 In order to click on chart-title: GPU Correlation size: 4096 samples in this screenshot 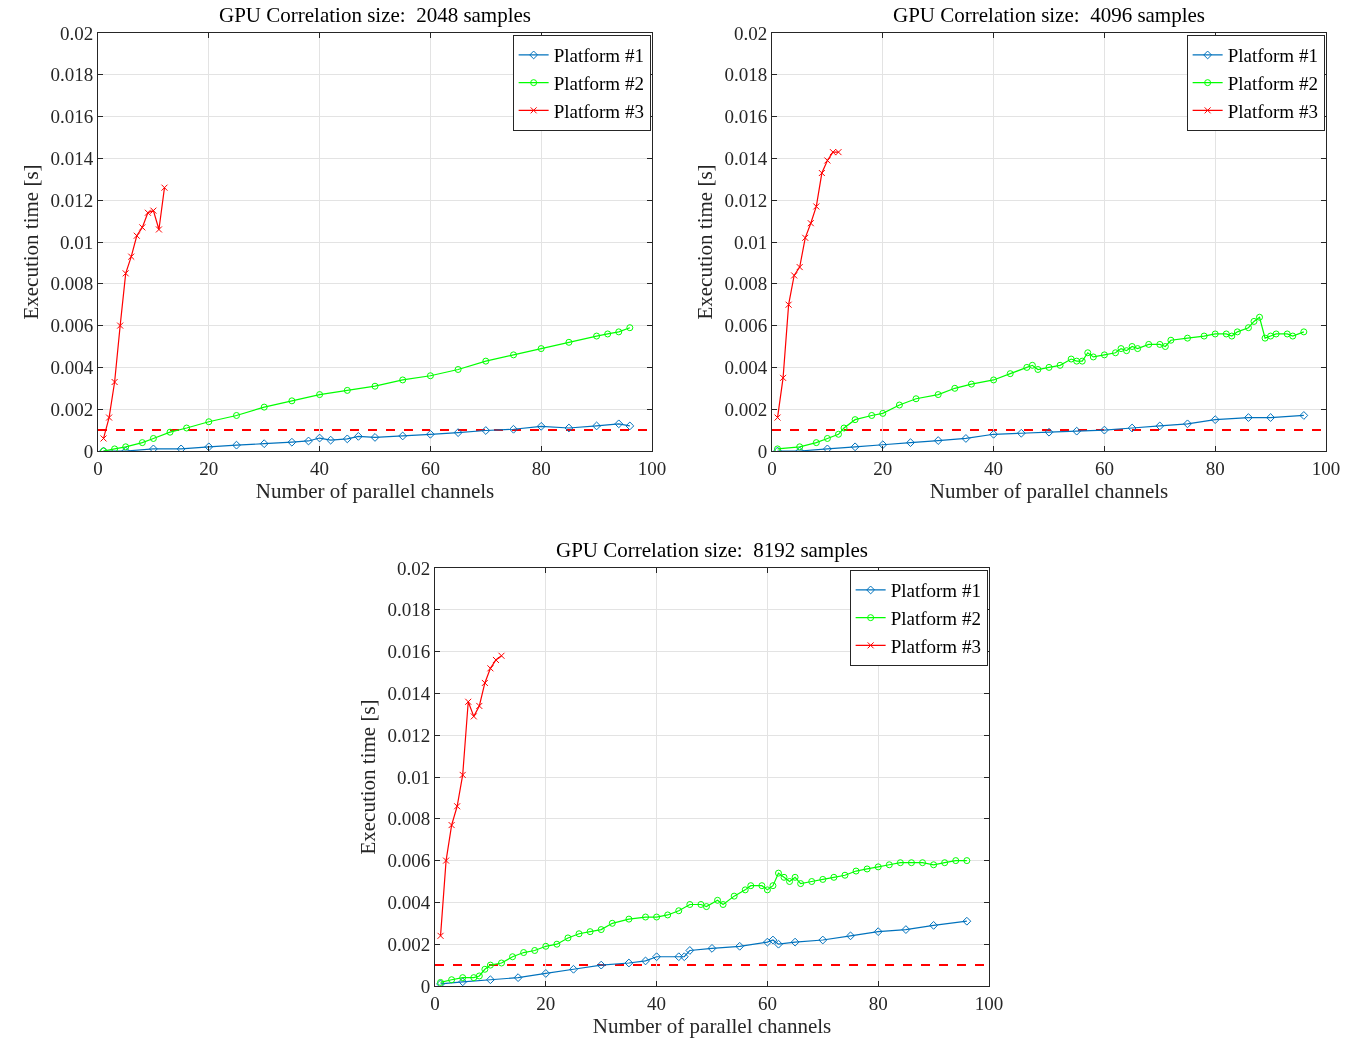, I will do `click(1049, 15)`.